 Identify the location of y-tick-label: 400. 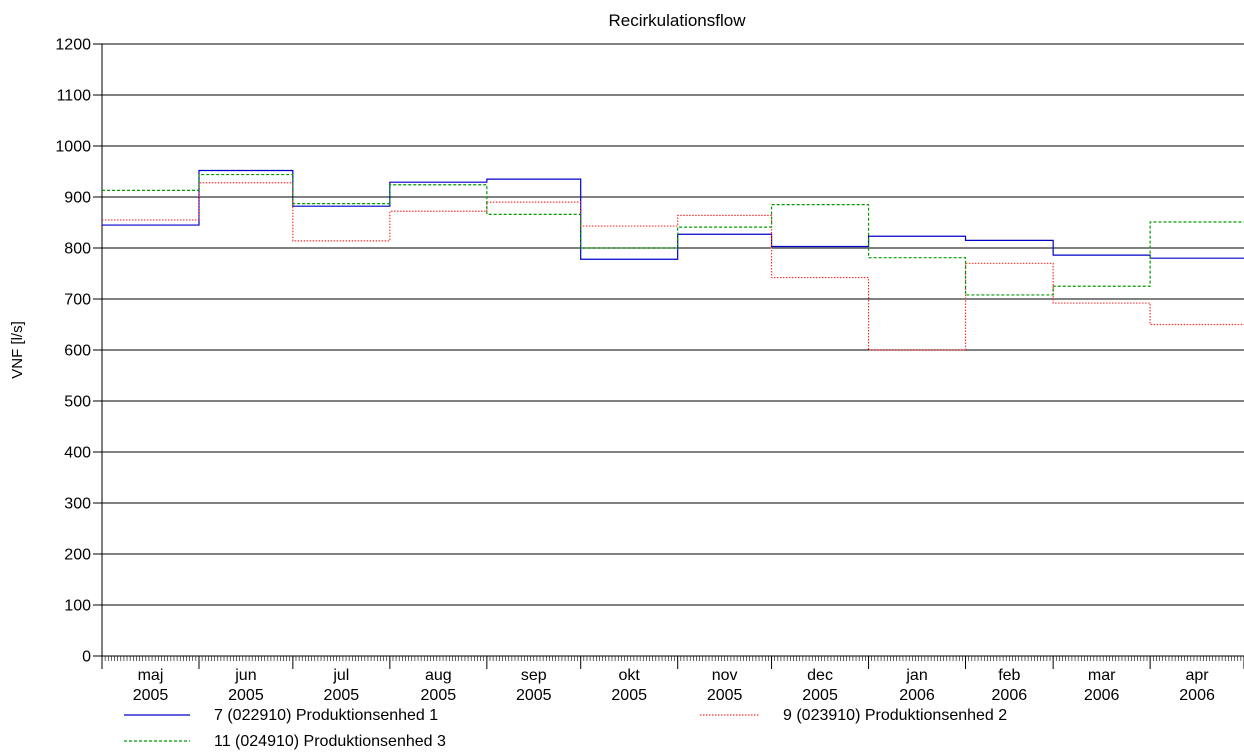
(77, 453).